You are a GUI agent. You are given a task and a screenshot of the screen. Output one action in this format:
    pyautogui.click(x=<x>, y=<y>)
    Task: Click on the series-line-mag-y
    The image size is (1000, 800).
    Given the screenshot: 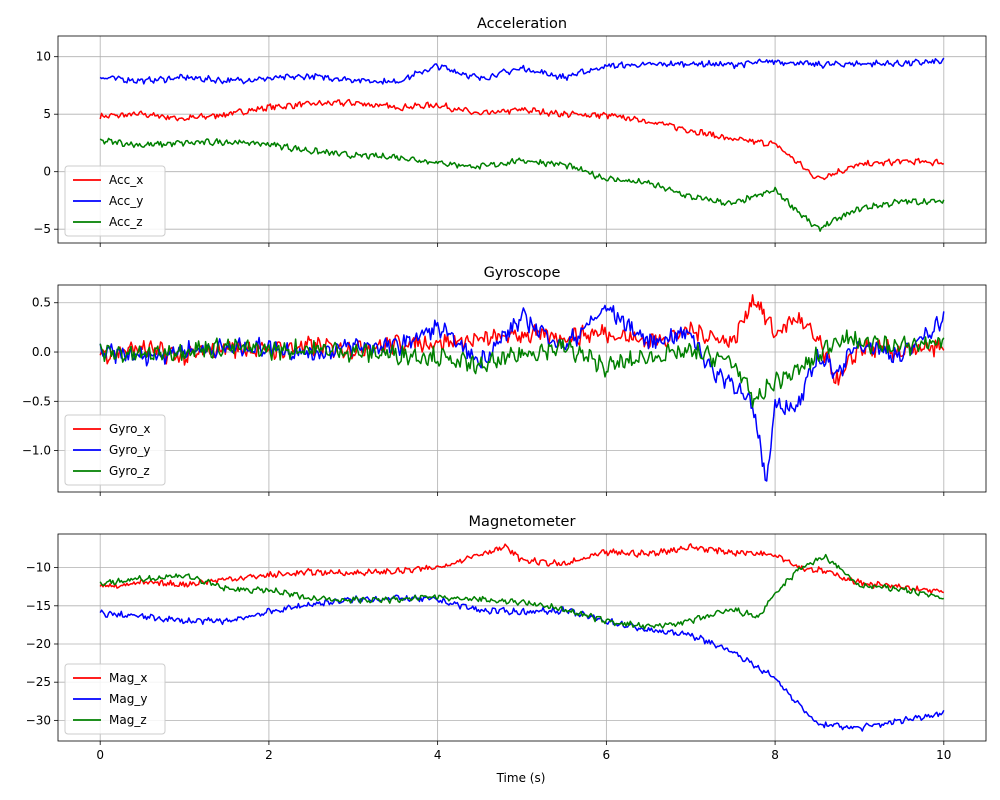 What is the action you would take?
    pyautogui.click(x=522, y=663)
    